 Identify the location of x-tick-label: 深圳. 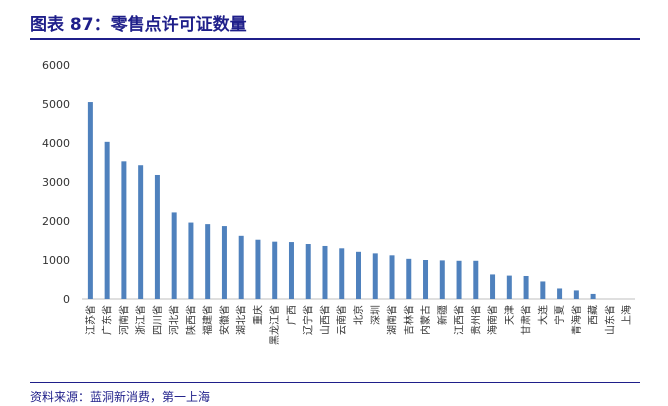
(376, 315).